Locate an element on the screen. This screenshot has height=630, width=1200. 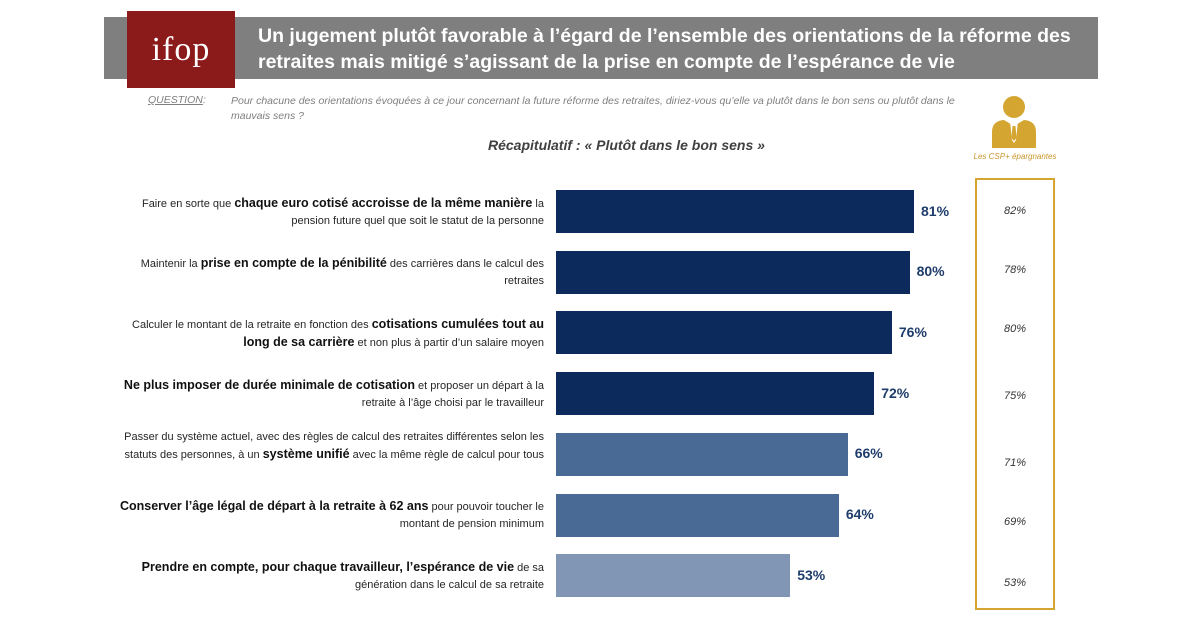
bar-value-label: 53% is located at coordinates (811, 574).